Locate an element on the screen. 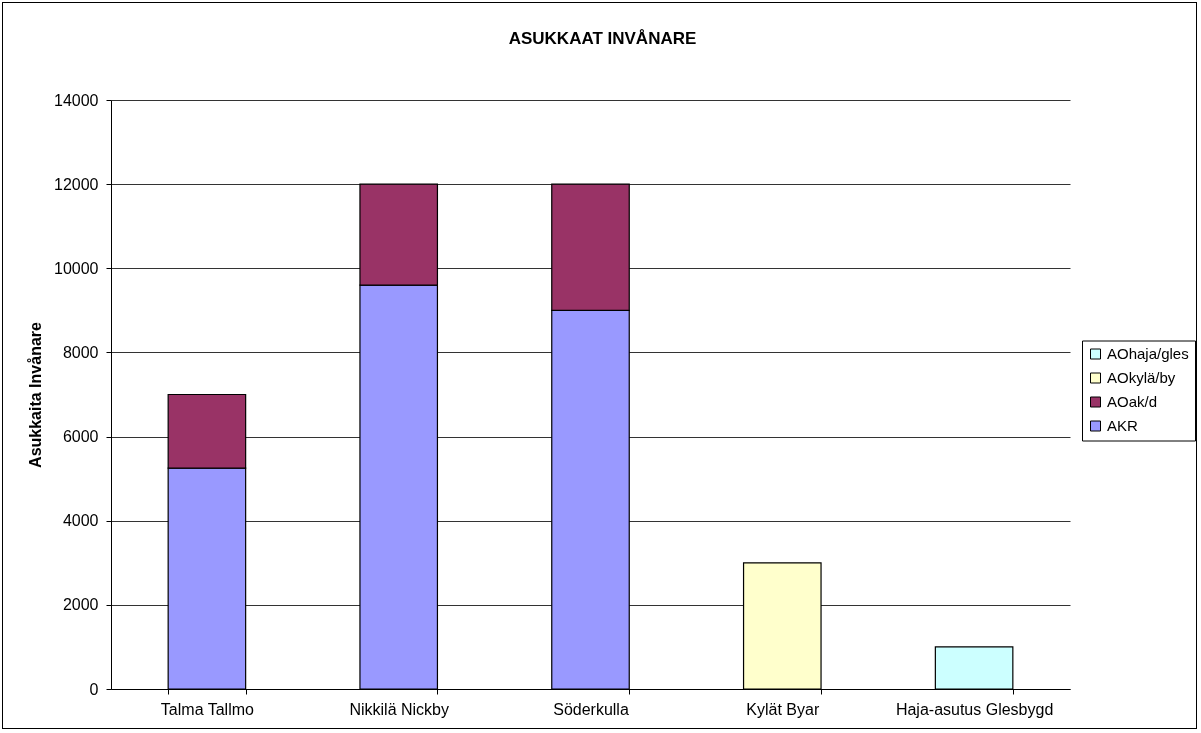 Image resolution: width=1201 pixels, height=733 pixels. y-tick-label: 6000 is located at coordinates (80, 437).